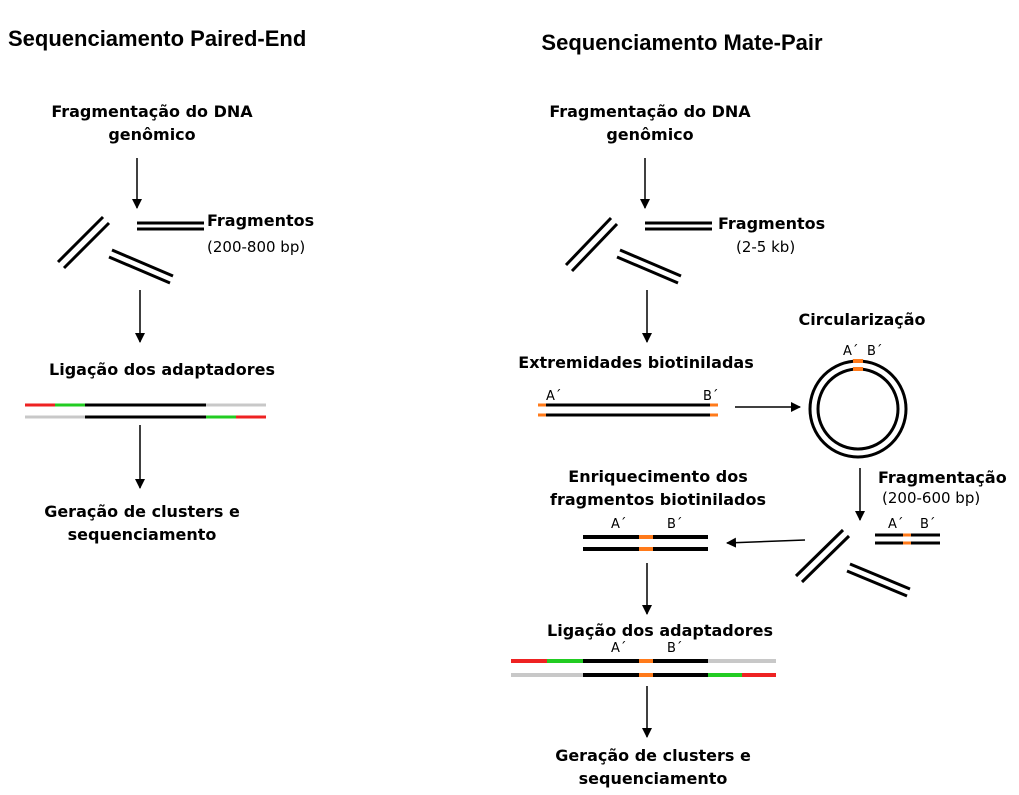 This screenshot has height=795, width=1019. What do you see at coordinates (931, 498) in the screenshot?
I see `mp-fragmentation2-size: (200-600 bp)` at bounding box center [931, 498].